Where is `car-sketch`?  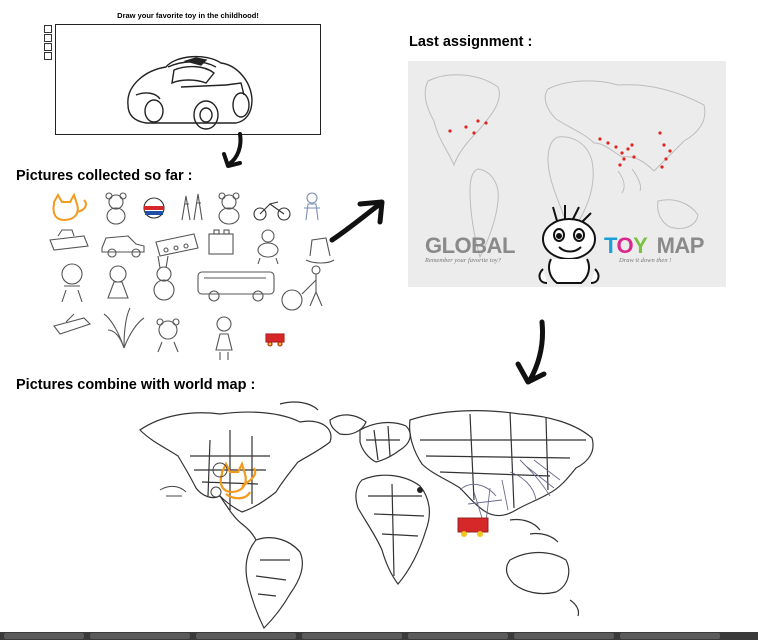 car-sketch is located at coordinates (190, 93).